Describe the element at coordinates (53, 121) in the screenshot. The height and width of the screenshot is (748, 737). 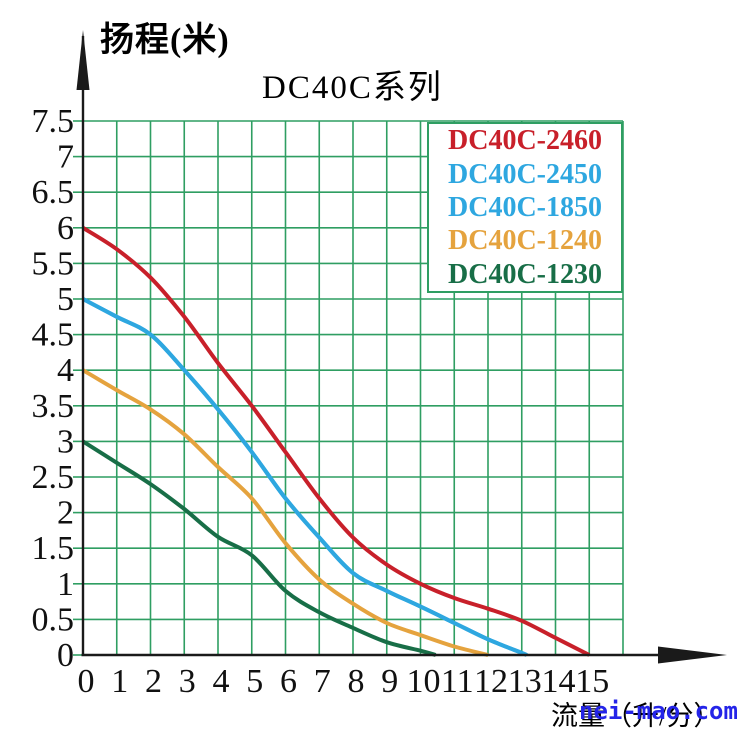
I see `y-tick-label: 7.5` at that location.